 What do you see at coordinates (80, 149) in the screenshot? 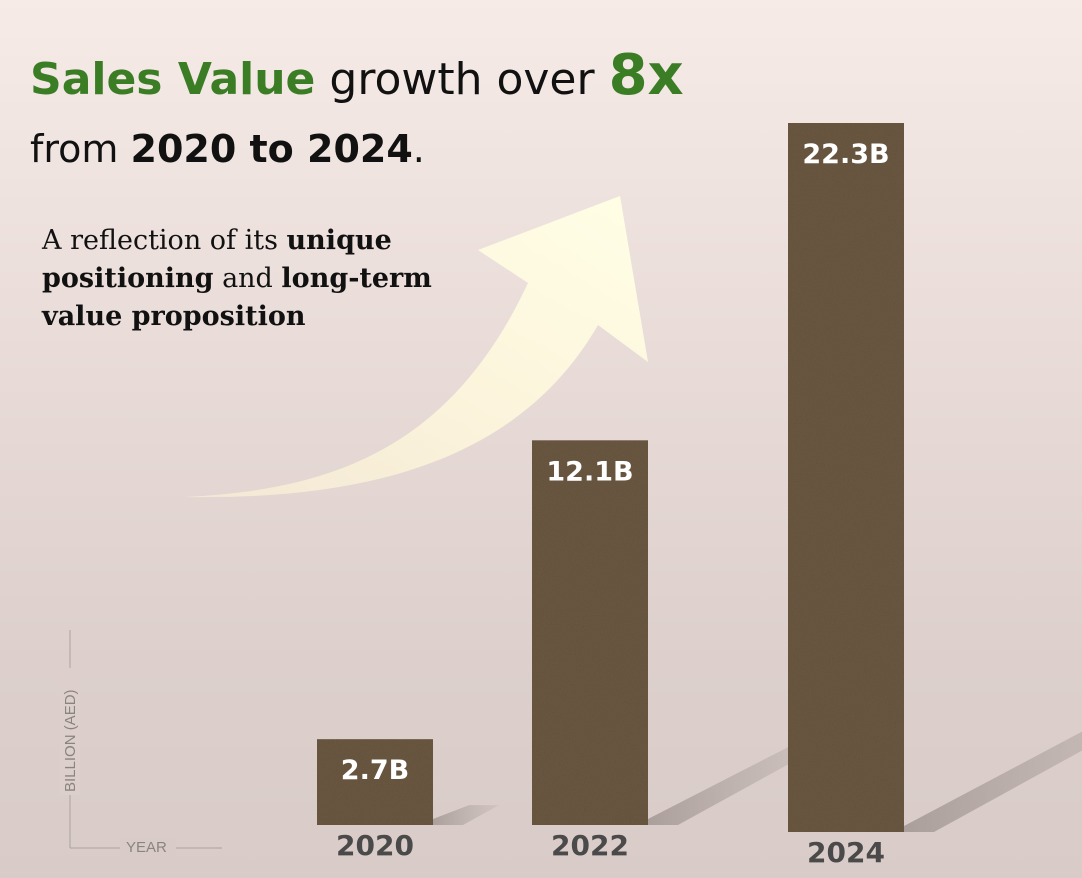
I see `headline-from: from` at bounding box center [80, 149].